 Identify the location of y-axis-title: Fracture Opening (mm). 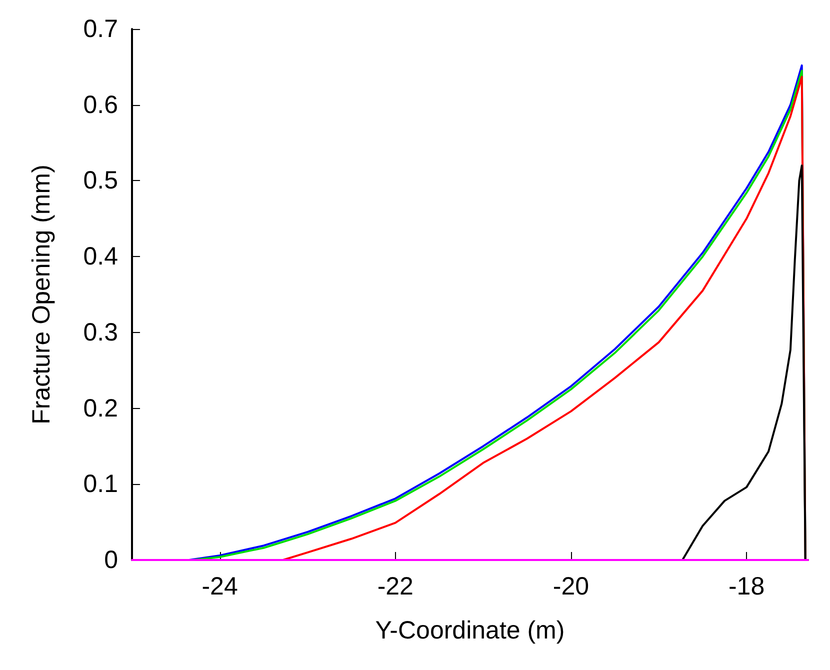
(42, 294).